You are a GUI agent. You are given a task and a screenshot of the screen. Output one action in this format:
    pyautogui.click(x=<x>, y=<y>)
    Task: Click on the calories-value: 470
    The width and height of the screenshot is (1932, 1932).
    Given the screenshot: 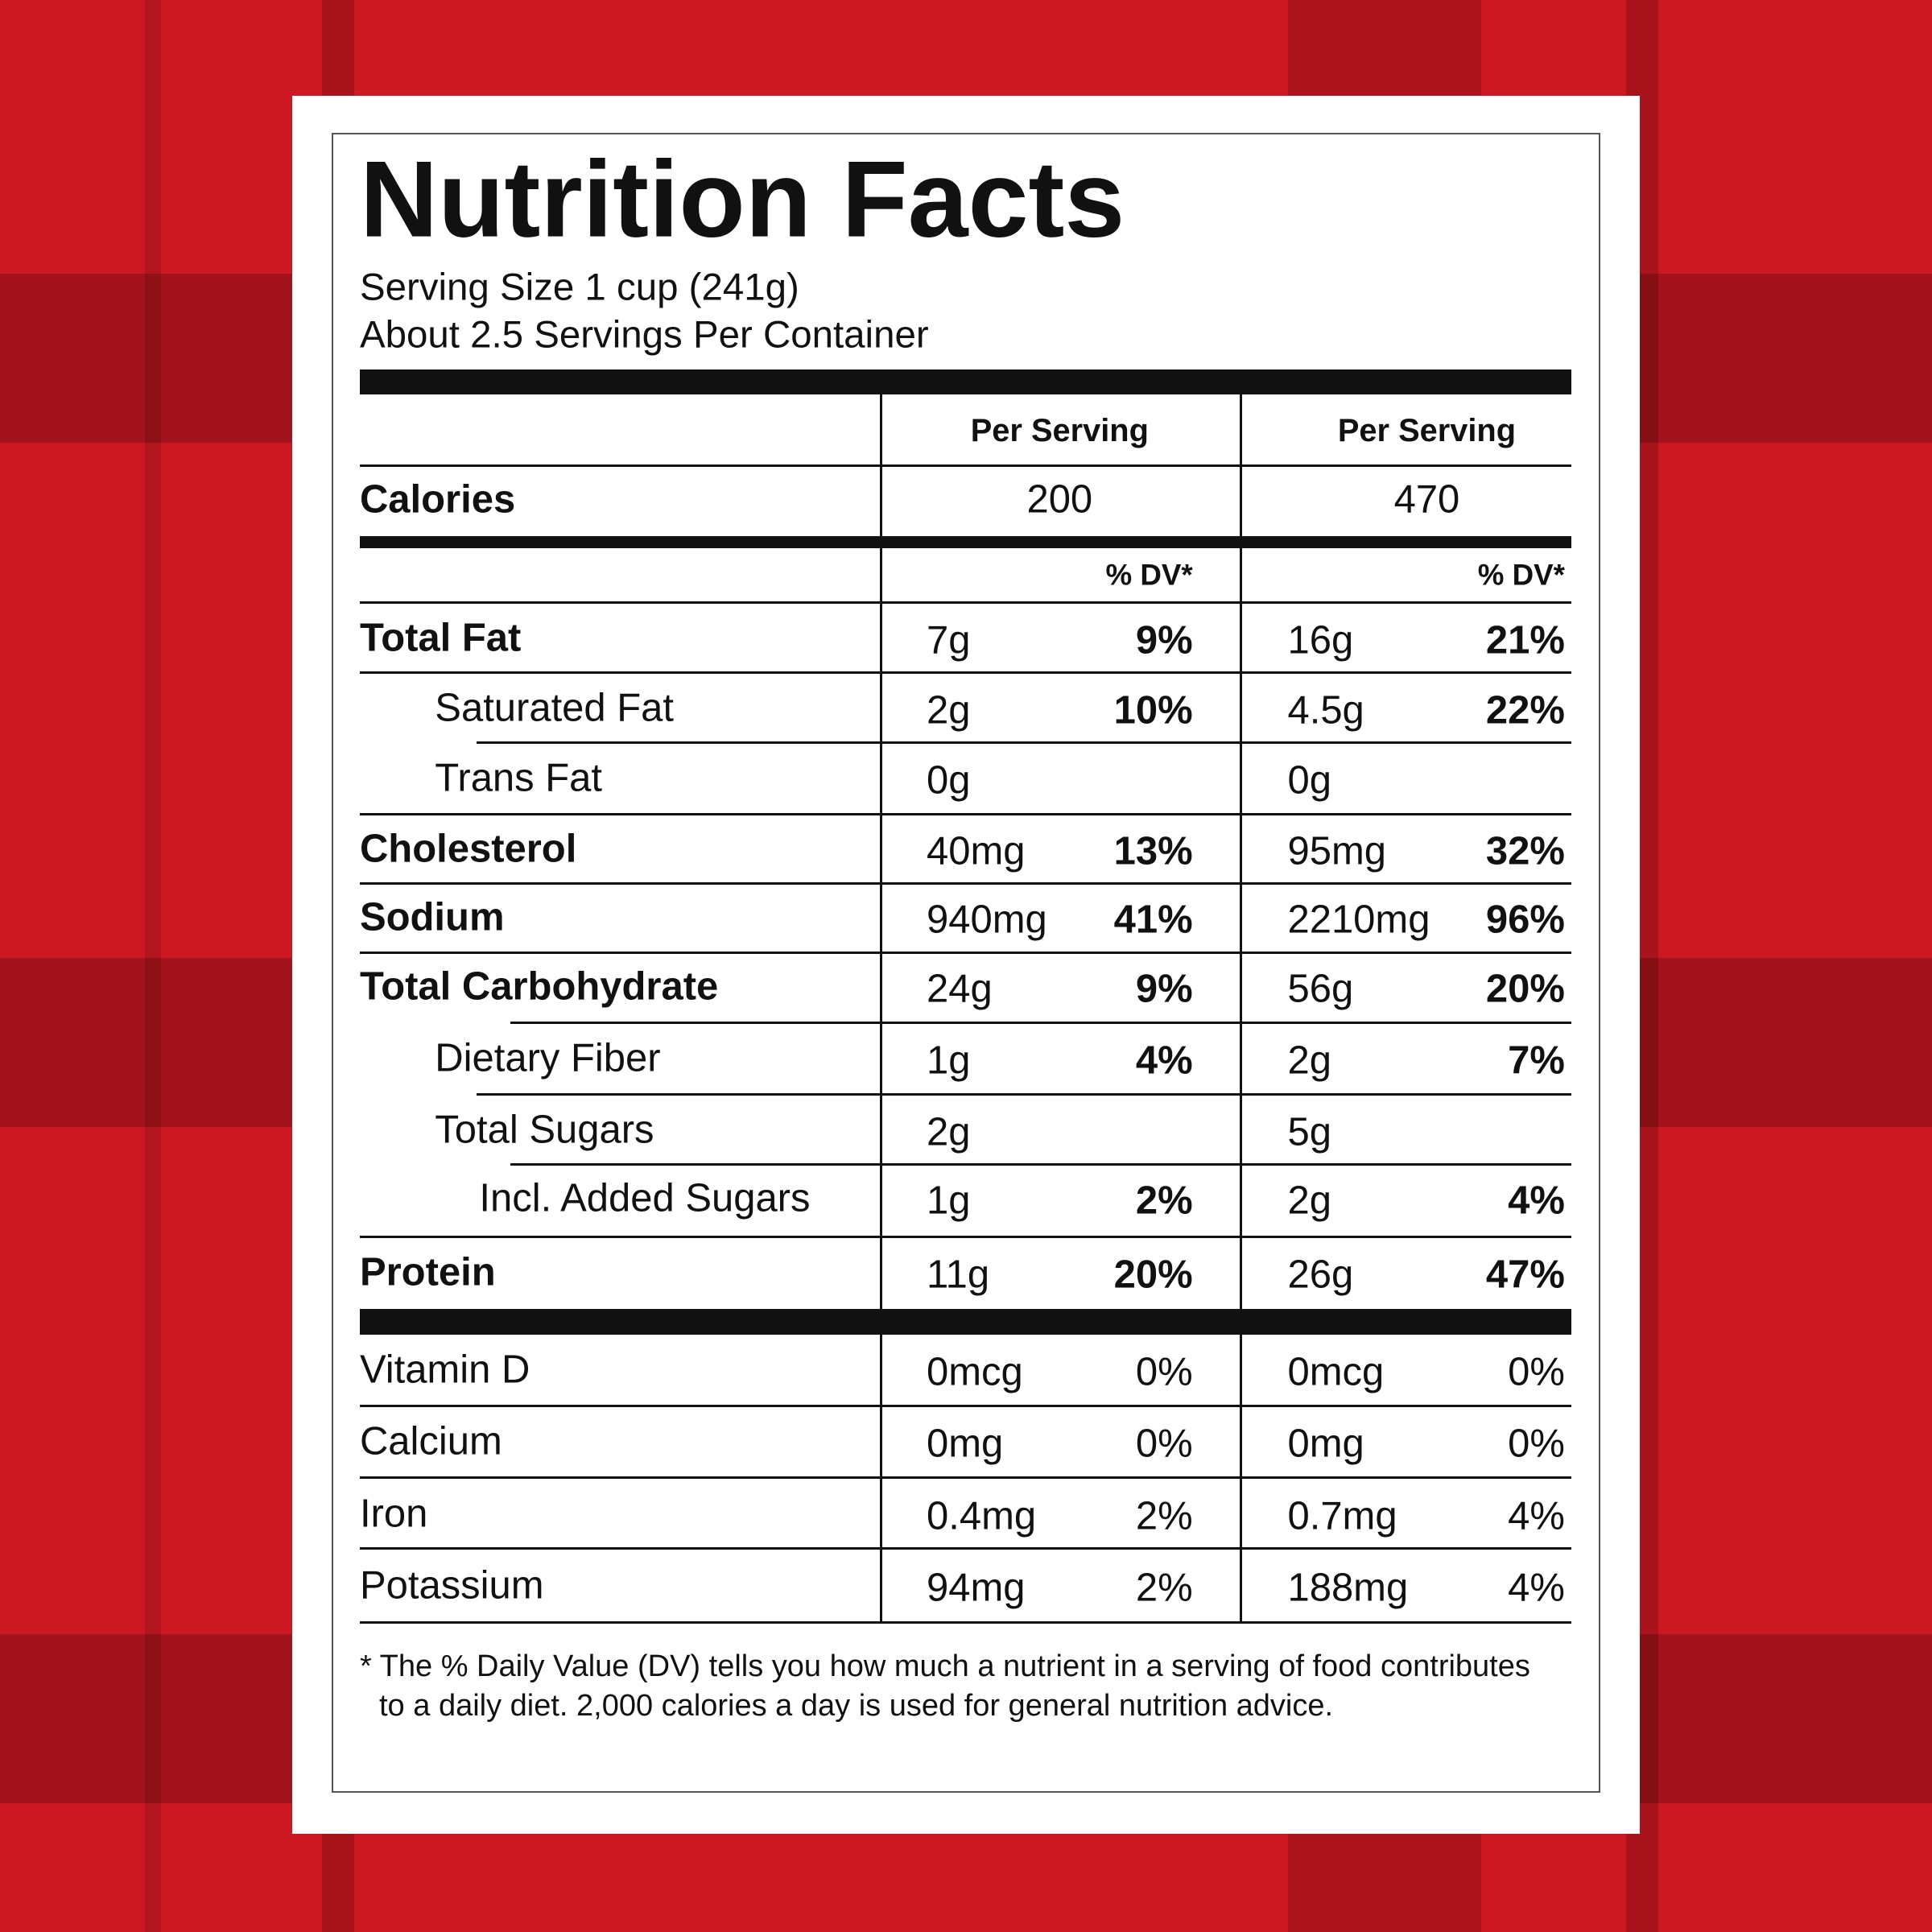 What is the action you would take?
    pyautogui.click(x=1426, y=499)
    